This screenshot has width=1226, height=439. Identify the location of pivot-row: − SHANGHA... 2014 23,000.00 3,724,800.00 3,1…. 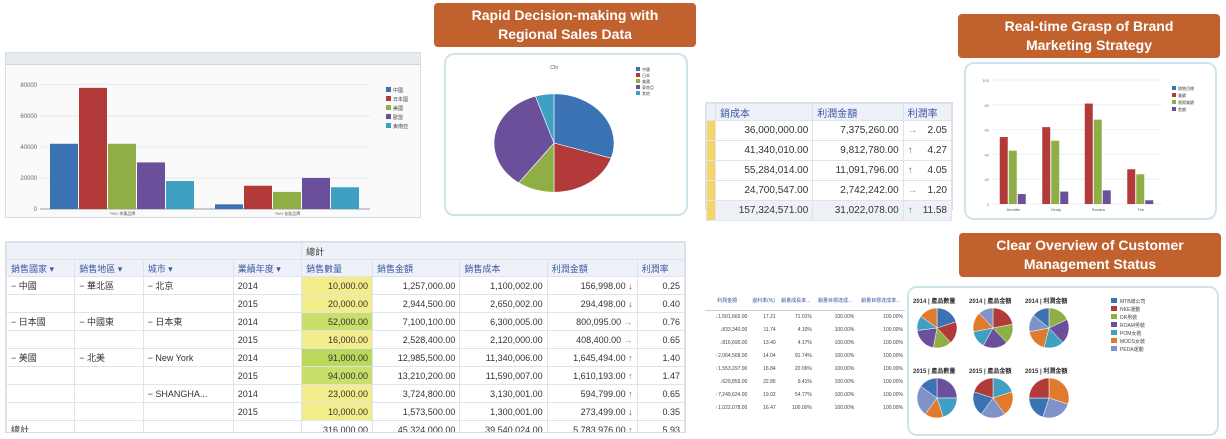
(345, 393).